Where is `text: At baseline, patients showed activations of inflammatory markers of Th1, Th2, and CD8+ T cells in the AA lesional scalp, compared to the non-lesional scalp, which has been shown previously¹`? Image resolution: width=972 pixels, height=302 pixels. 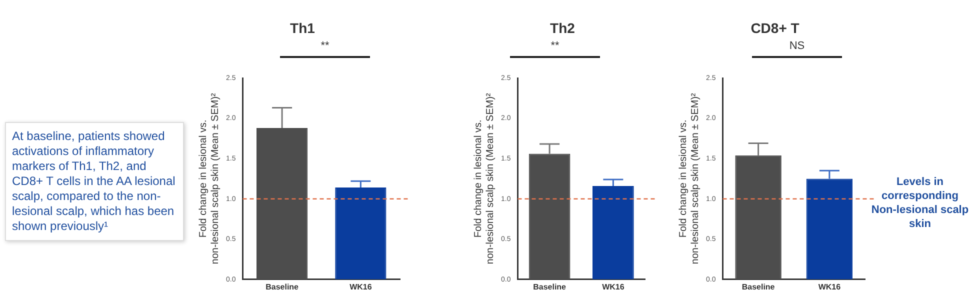 text: At baseline, patients showed activations of inflammatory markers of Th1, Th2, and CD8+ T cells in the AA lesional scalp, compared to the non-lesional scalp, which has been shown previously¹ is located at coordinates (94, 181).